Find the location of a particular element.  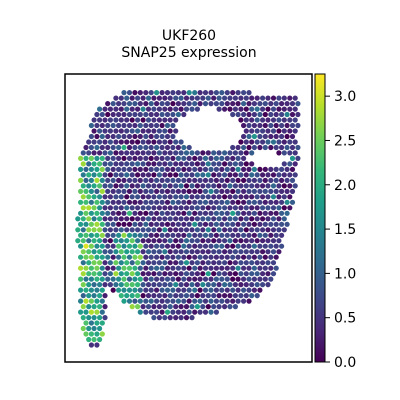

chart-subtitle: SNAP25 expression is located at coordinates (188, 53).